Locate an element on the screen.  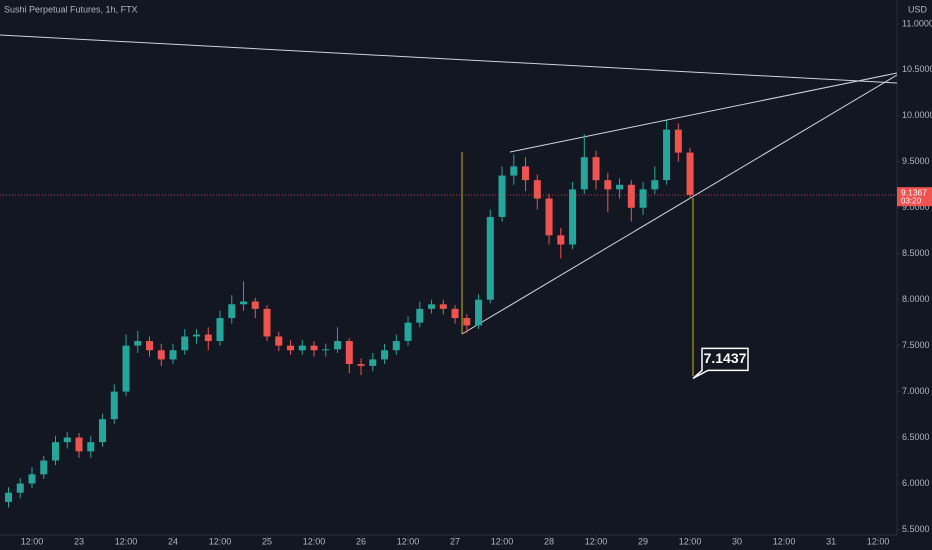
y-tick-label: 5.5000 is located at coordinates (916, 529).